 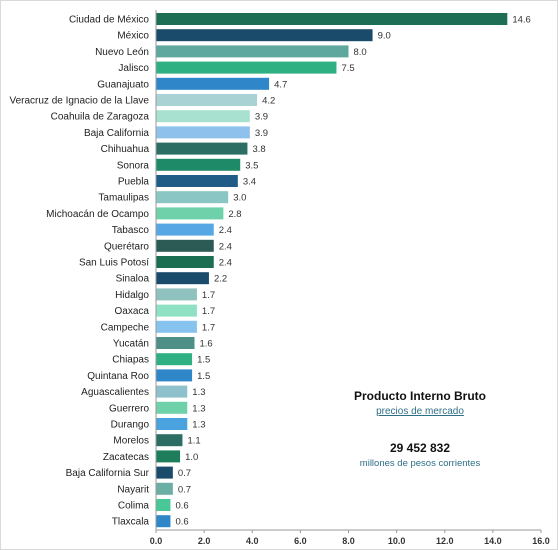 I want to click on value-label: 3.5, so click(x=251, y=165).